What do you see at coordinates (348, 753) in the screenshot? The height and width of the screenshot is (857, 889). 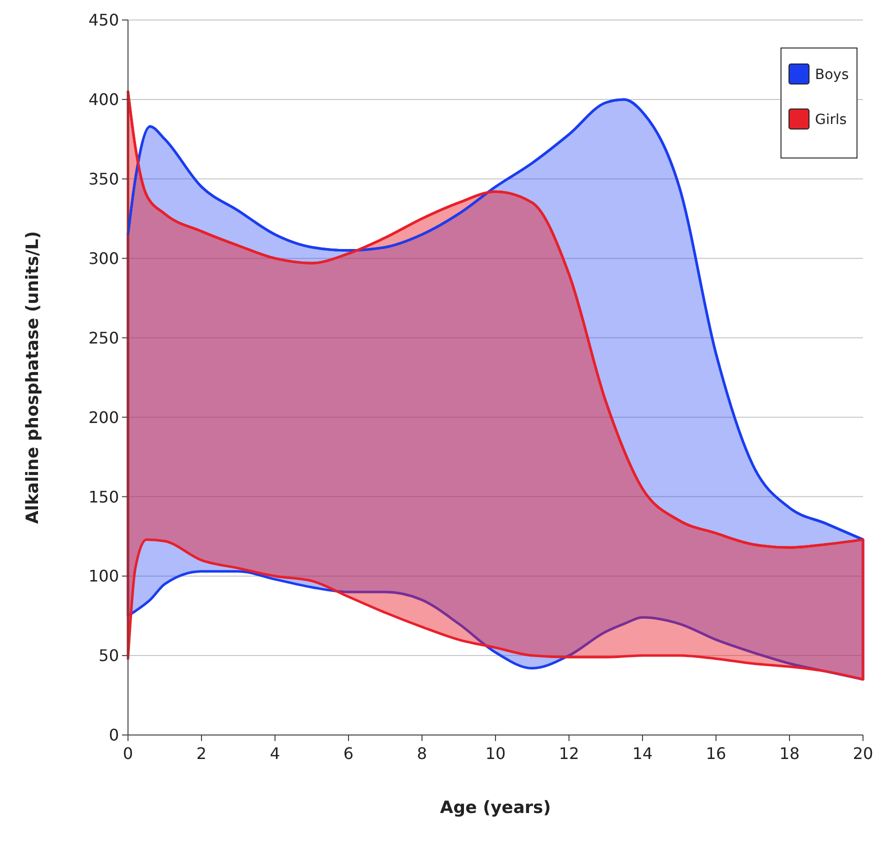 I see `x-tick-label: 6` at bounding box center [348, 753].